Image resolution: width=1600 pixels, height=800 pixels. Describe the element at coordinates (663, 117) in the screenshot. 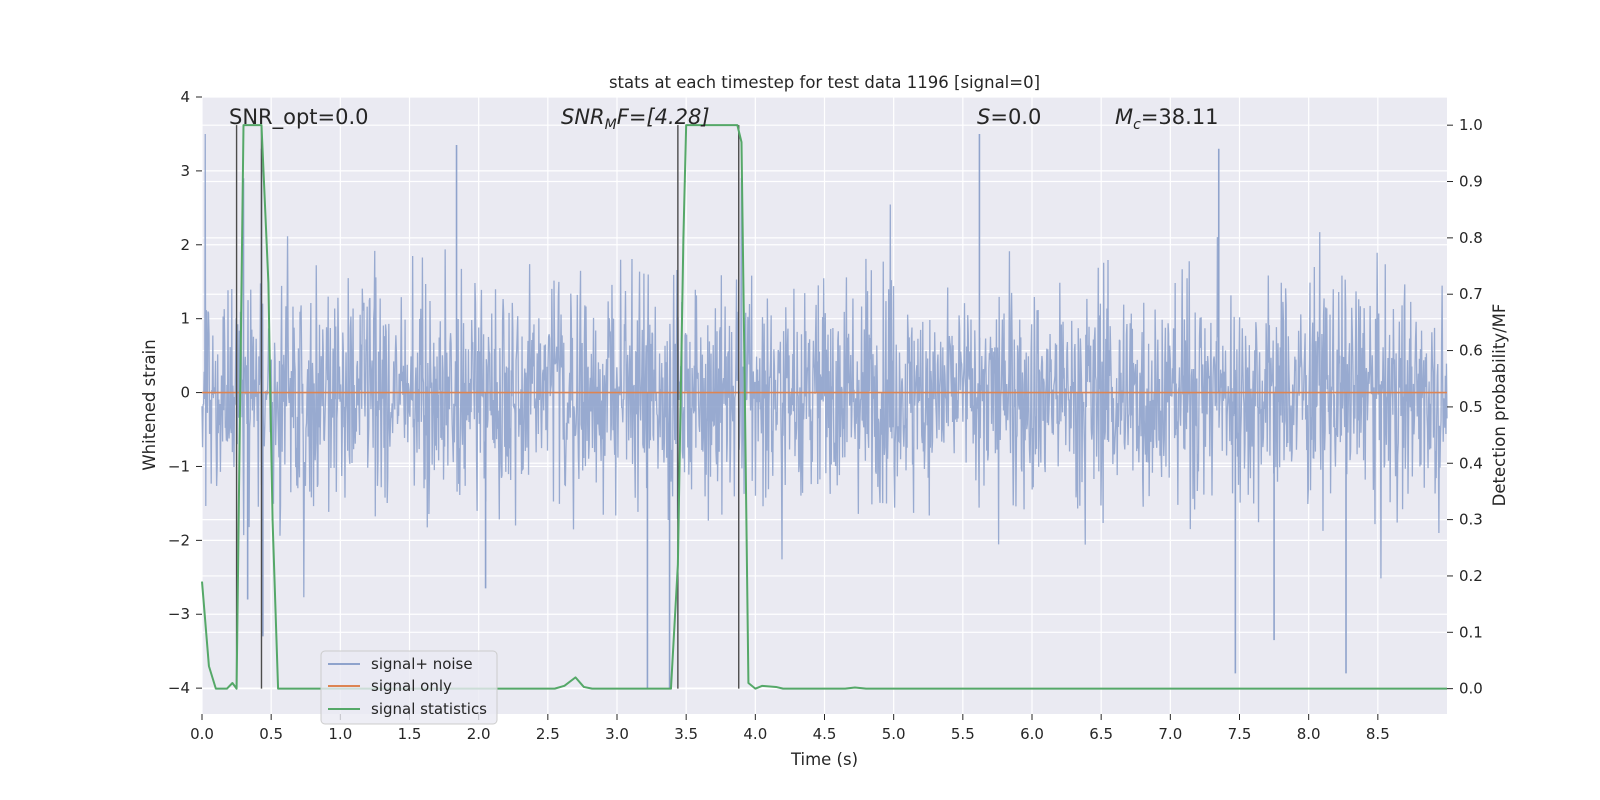

I see `snr-mf-rest: F=[4.28]` at that location.